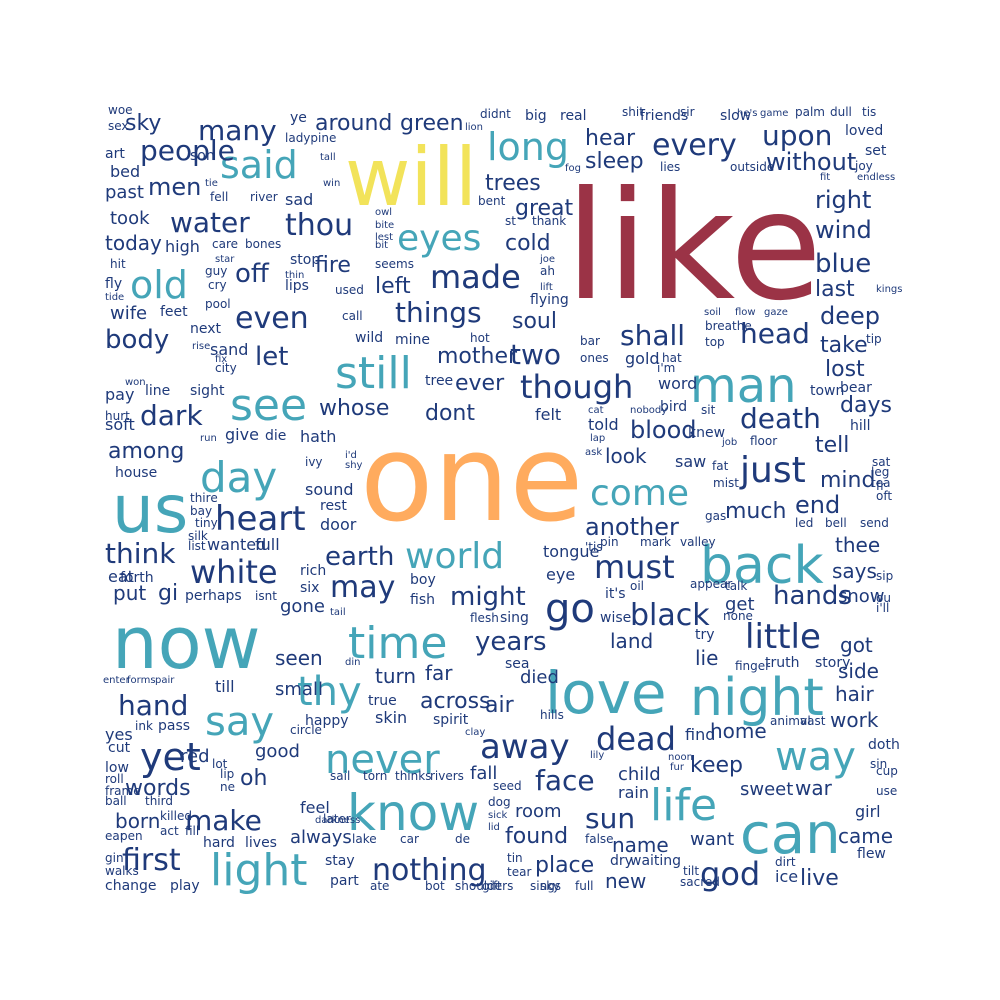 The width and height of the screenshot is (1000, 1000). Describe the element at coordinates (843, 200) in the screenshot. I see `cloud-word: right` at that location.